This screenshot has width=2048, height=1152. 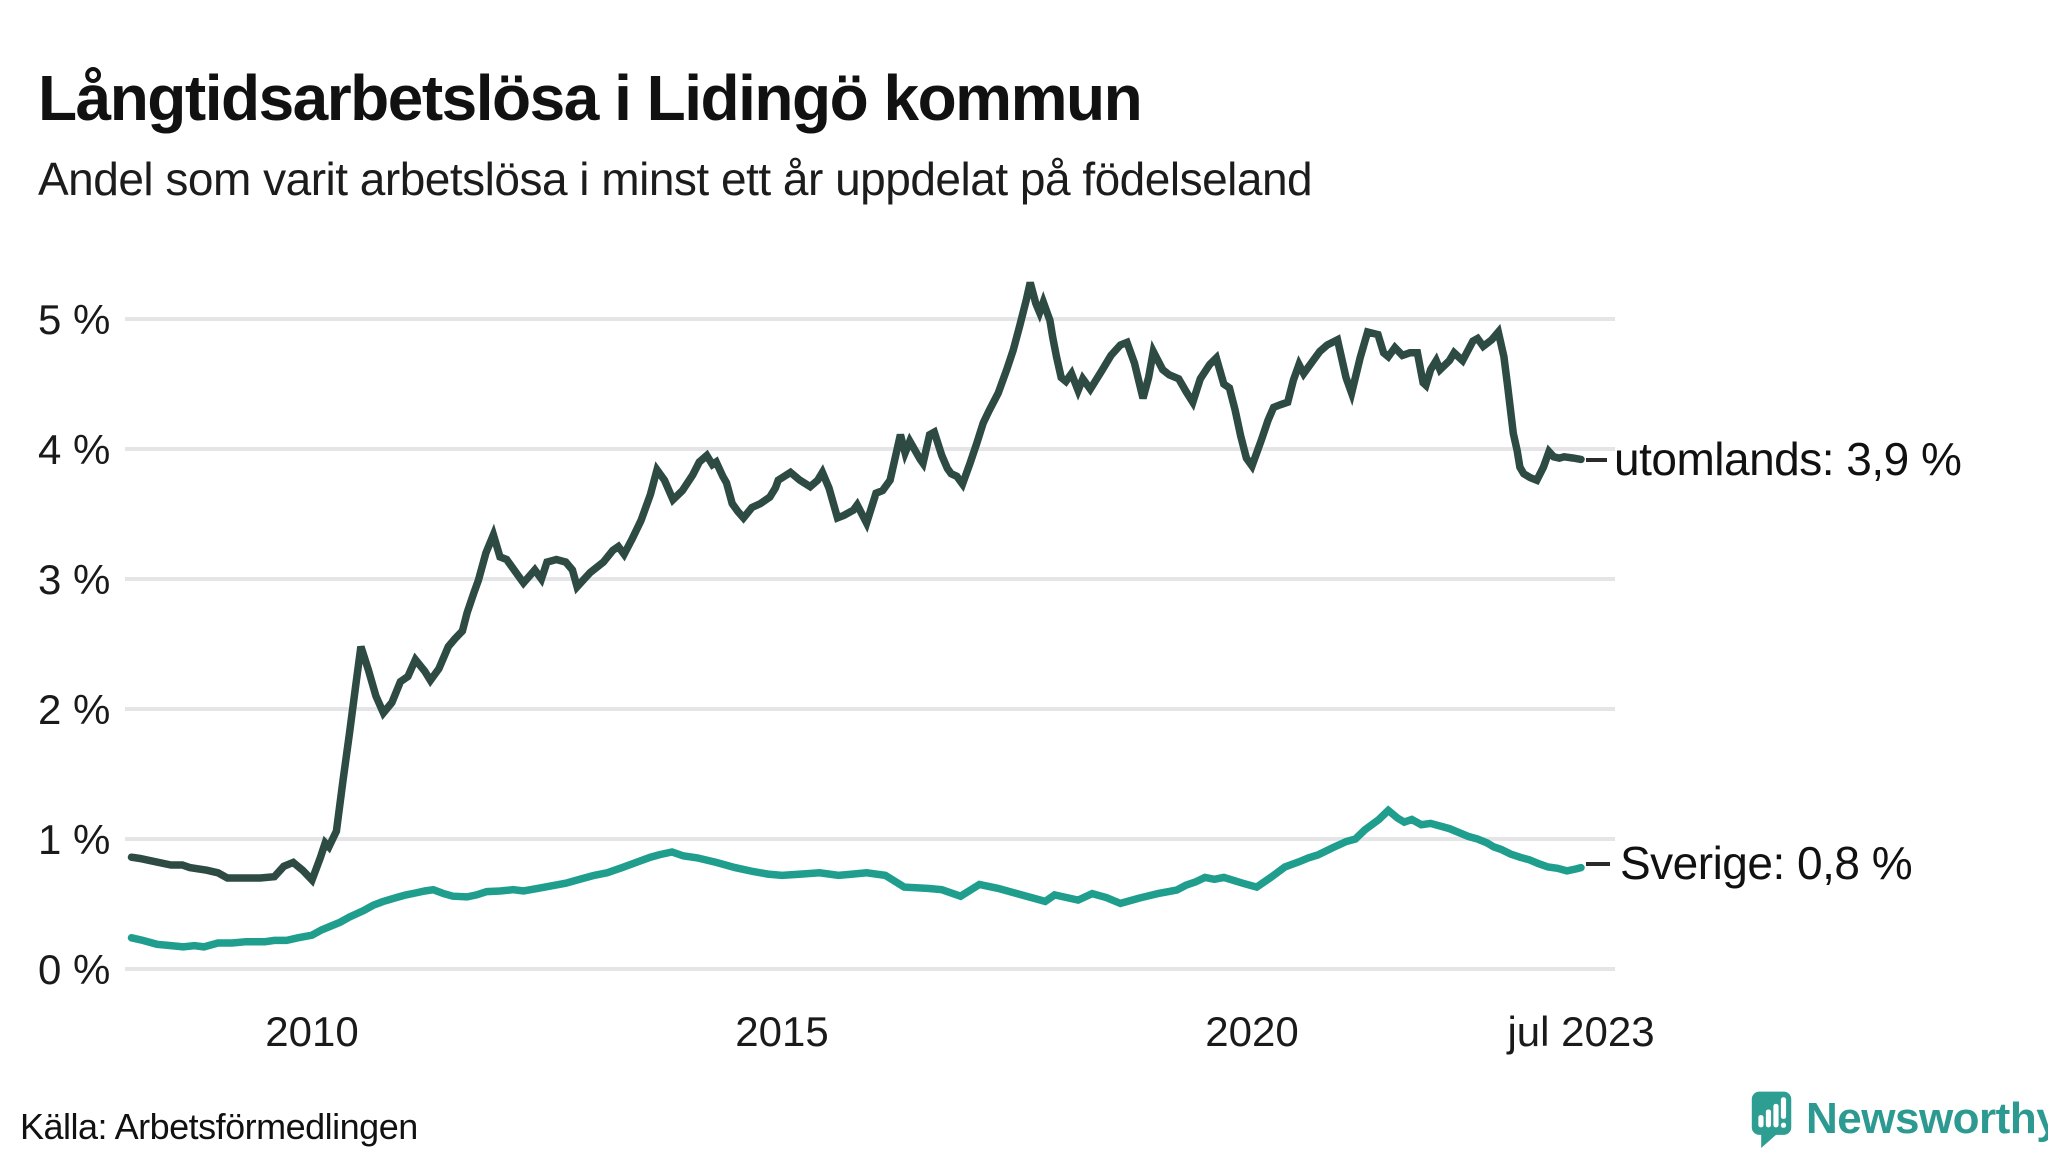 I want to click on x-tick-label: 2020, so click(x=1251, y=1031).